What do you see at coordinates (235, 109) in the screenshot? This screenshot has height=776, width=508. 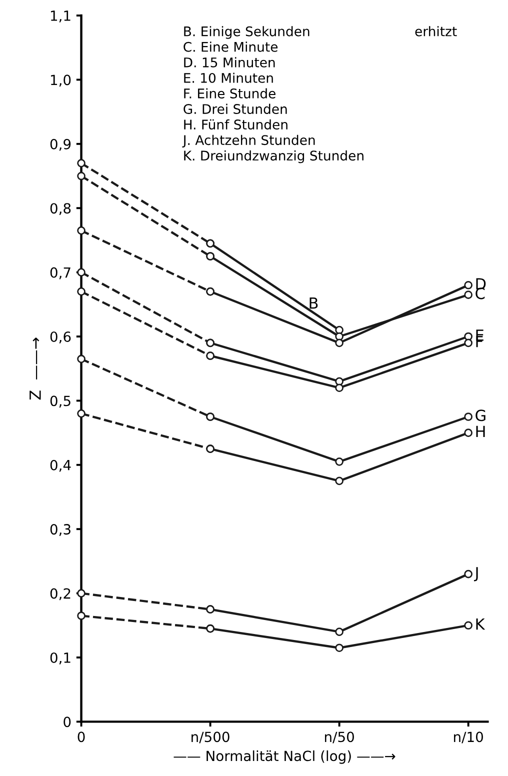 I see `annotation: G. Drei Stunden` at bounding box center [235, 109].